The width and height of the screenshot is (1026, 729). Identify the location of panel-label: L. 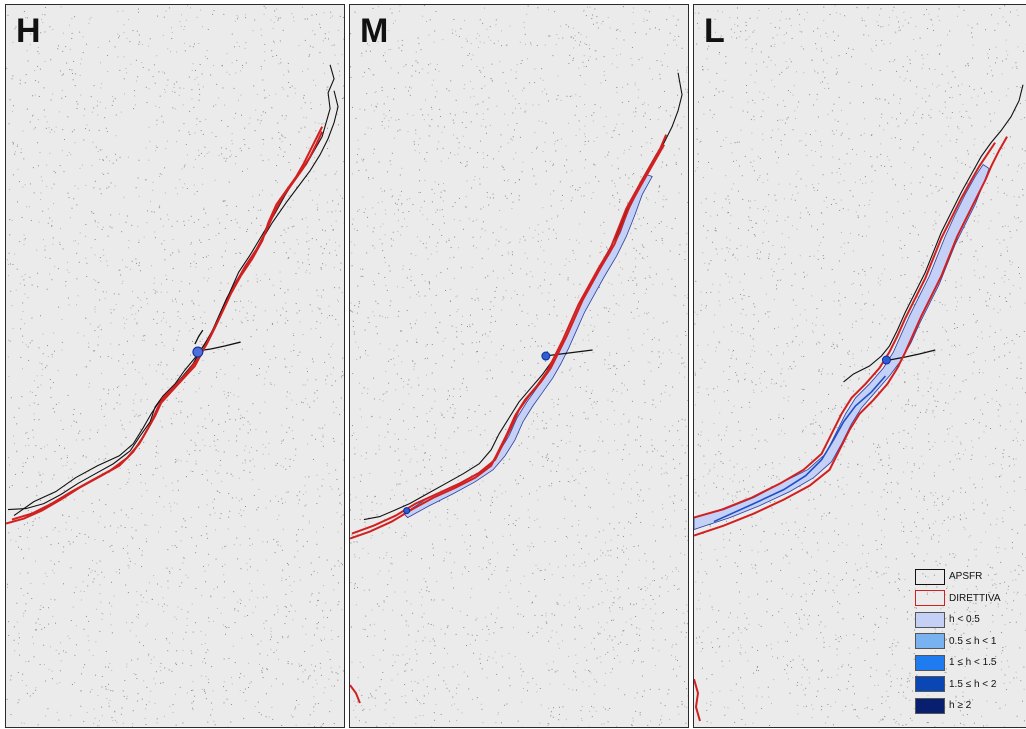
(714, 31).